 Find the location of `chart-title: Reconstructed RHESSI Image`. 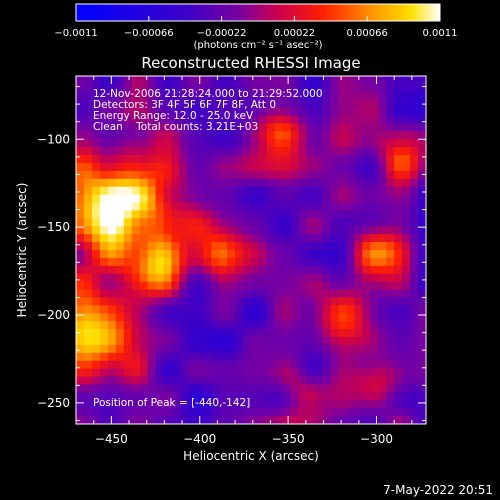

chart-title: Reconstructed RHESSI Image is located at coordinates (250, 63).